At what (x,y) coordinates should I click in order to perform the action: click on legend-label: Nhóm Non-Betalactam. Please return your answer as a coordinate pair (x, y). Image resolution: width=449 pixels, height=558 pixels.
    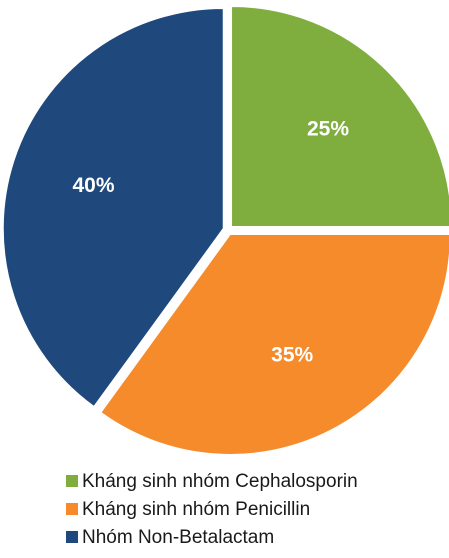
    Looking at the image, I should click on (178, 537).